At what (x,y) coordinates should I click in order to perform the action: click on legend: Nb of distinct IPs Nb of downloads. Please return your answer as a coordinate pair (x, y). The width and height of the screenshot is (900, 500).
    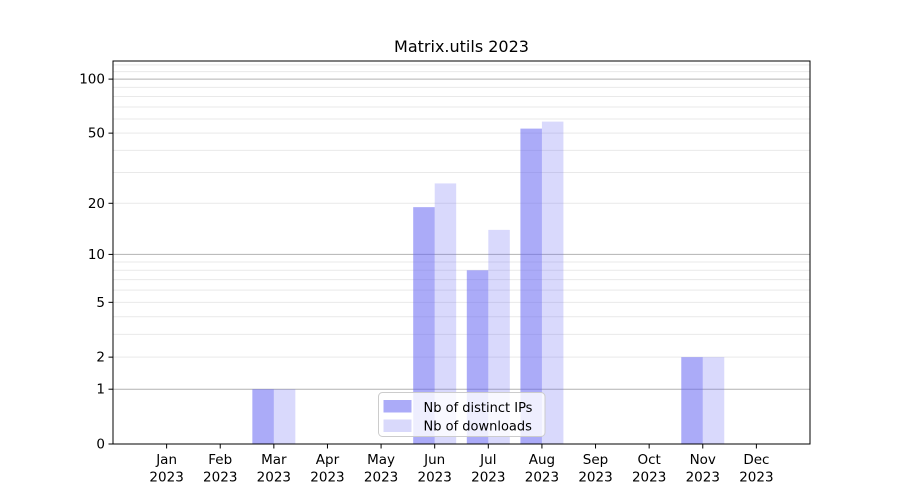
    Looking at the image, I should click on (462, 414).